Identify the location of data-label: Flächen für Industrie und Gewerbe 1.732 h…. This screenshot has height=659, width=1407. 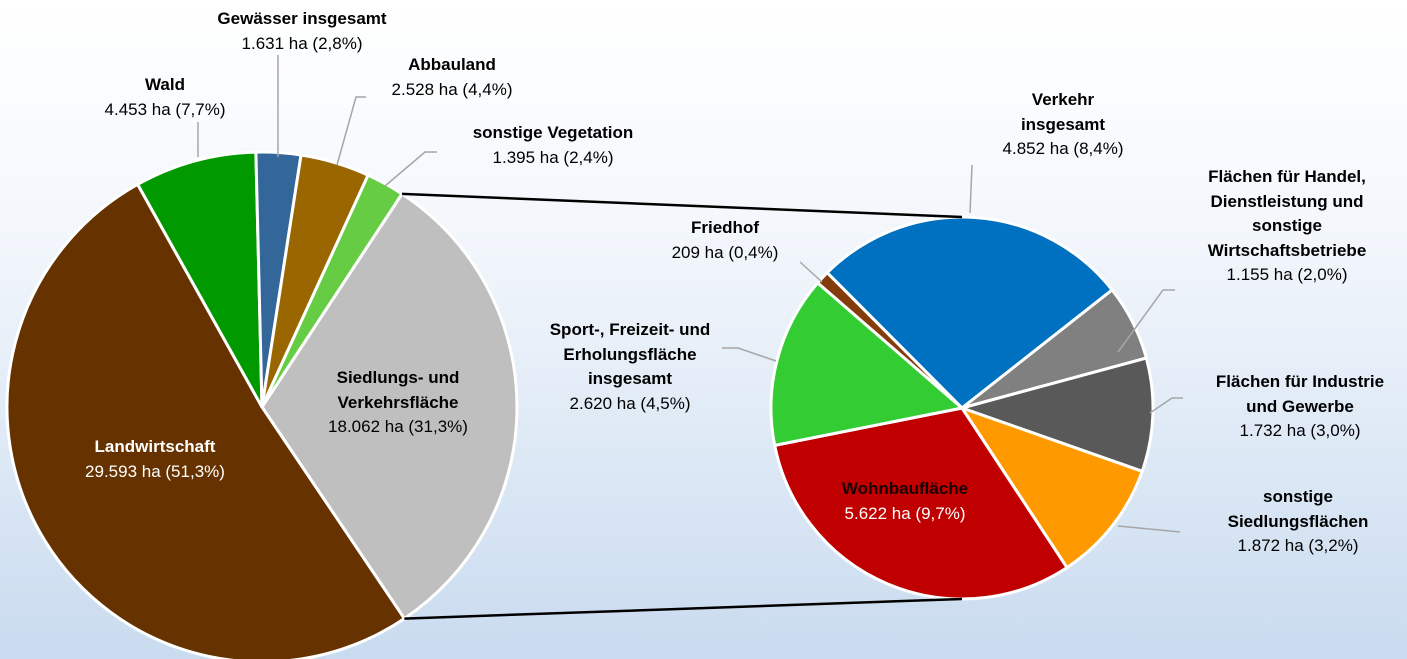
(1278, 407).